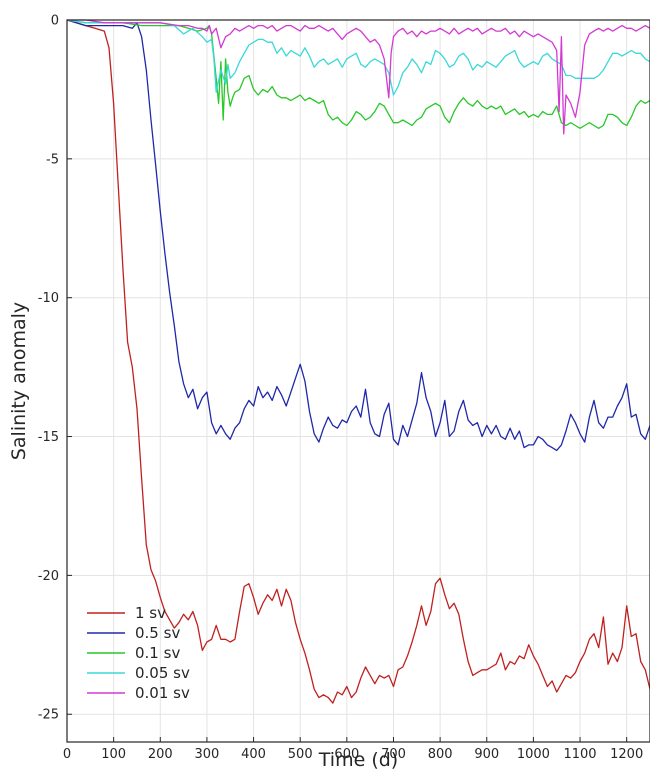  I want to click on y-axis-label: Salinity anomaly, so click(19, 381).